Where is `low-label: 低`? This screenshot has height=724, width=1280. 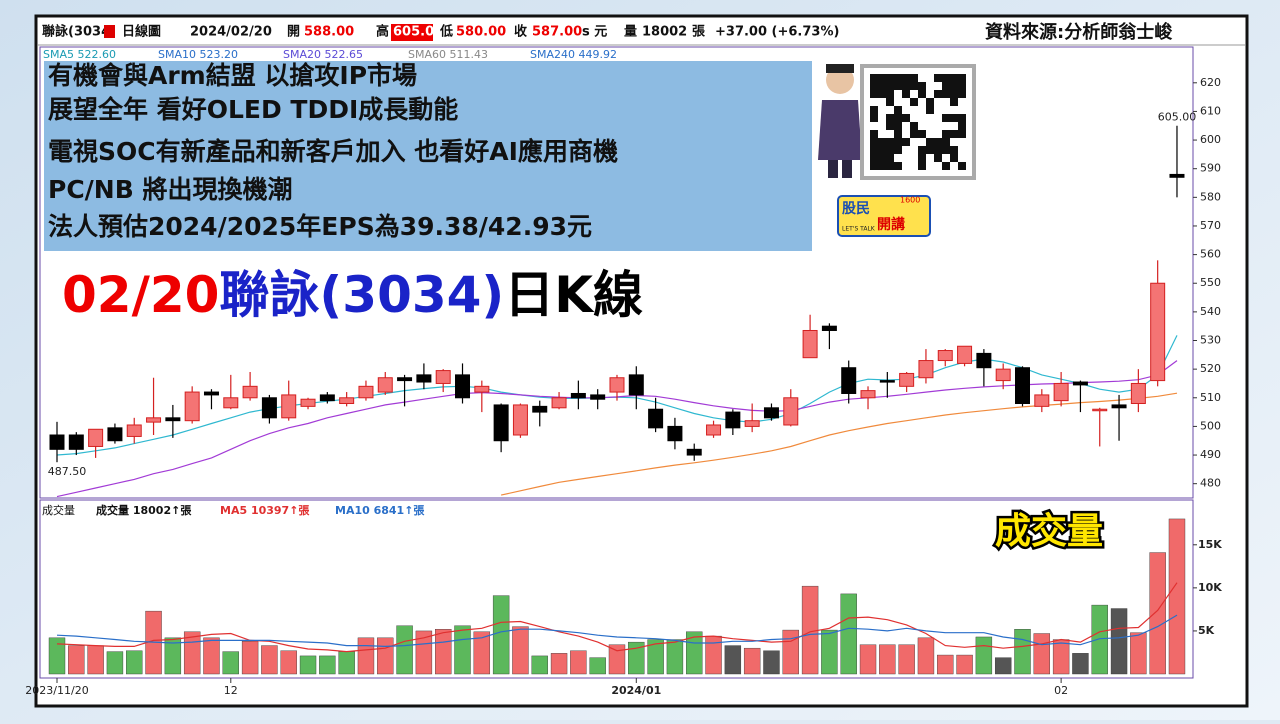
low-label: 低 is located at coordinates (446, 32).